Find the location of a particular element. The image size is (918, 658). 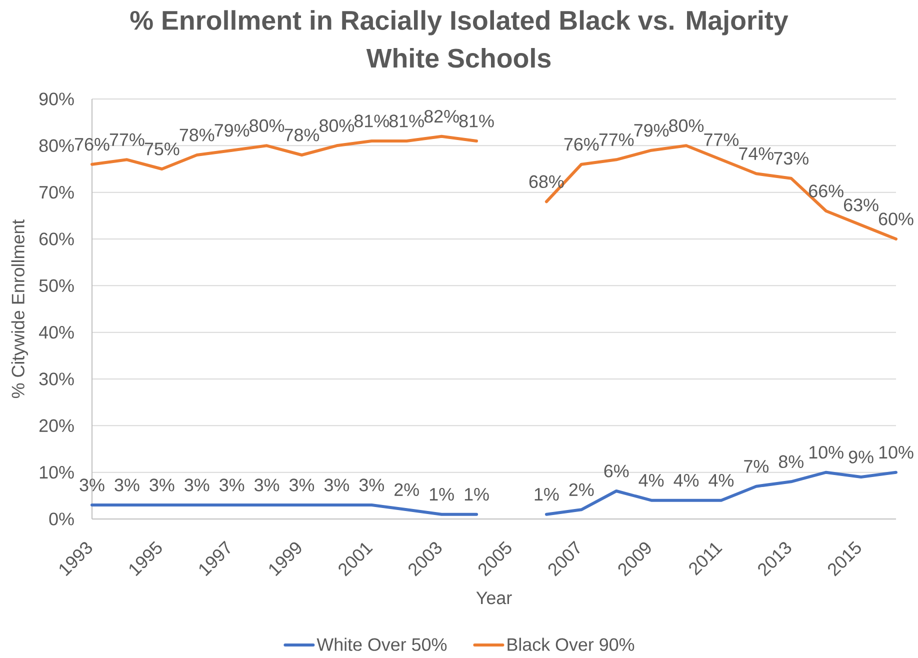

data-label: 73% is located at coordinates (791, 158).